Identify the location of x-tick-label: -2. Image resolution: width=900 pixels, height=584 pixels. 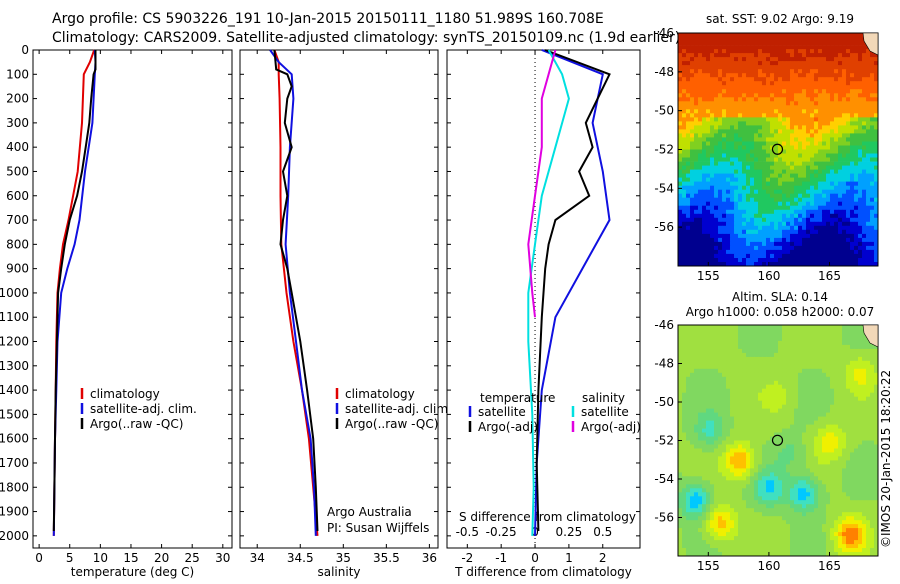
(467, 558).